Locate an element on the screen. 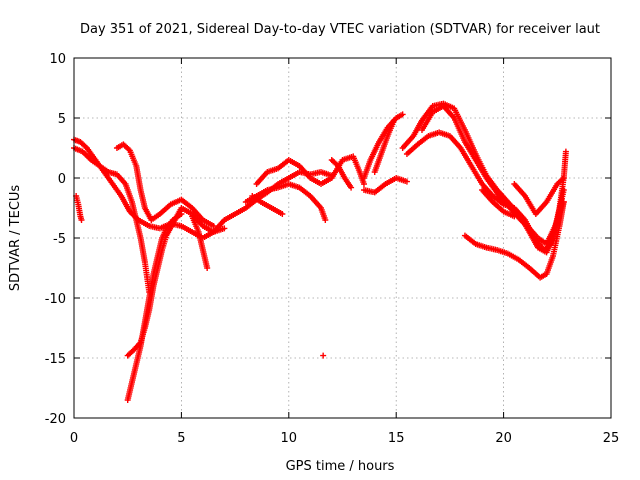  x-tick-label: 10 is located at coordinates (289, 438).